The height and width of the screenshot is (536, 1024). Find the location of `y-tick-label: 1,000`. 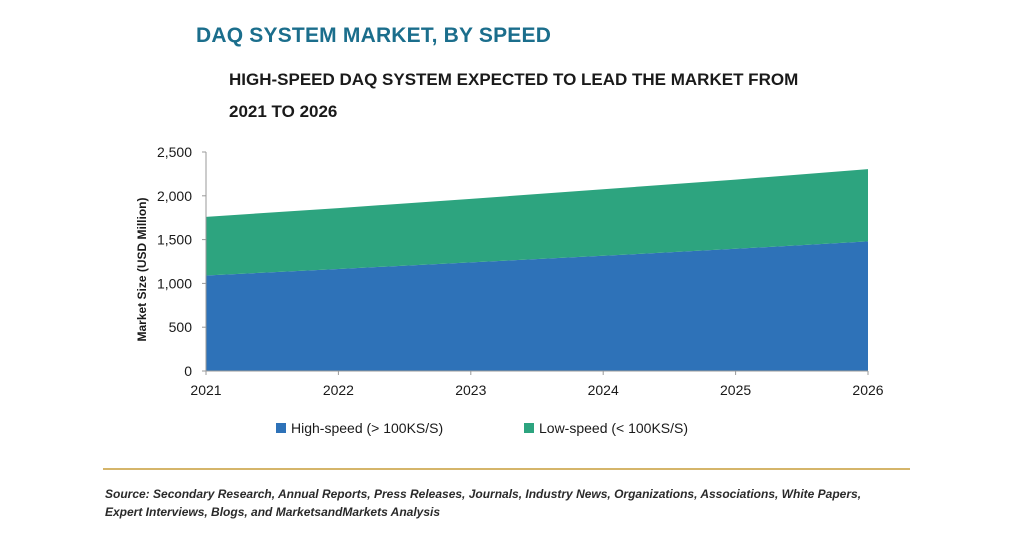

y-tick-label: 1,000 is located at coordinates (174, 283).